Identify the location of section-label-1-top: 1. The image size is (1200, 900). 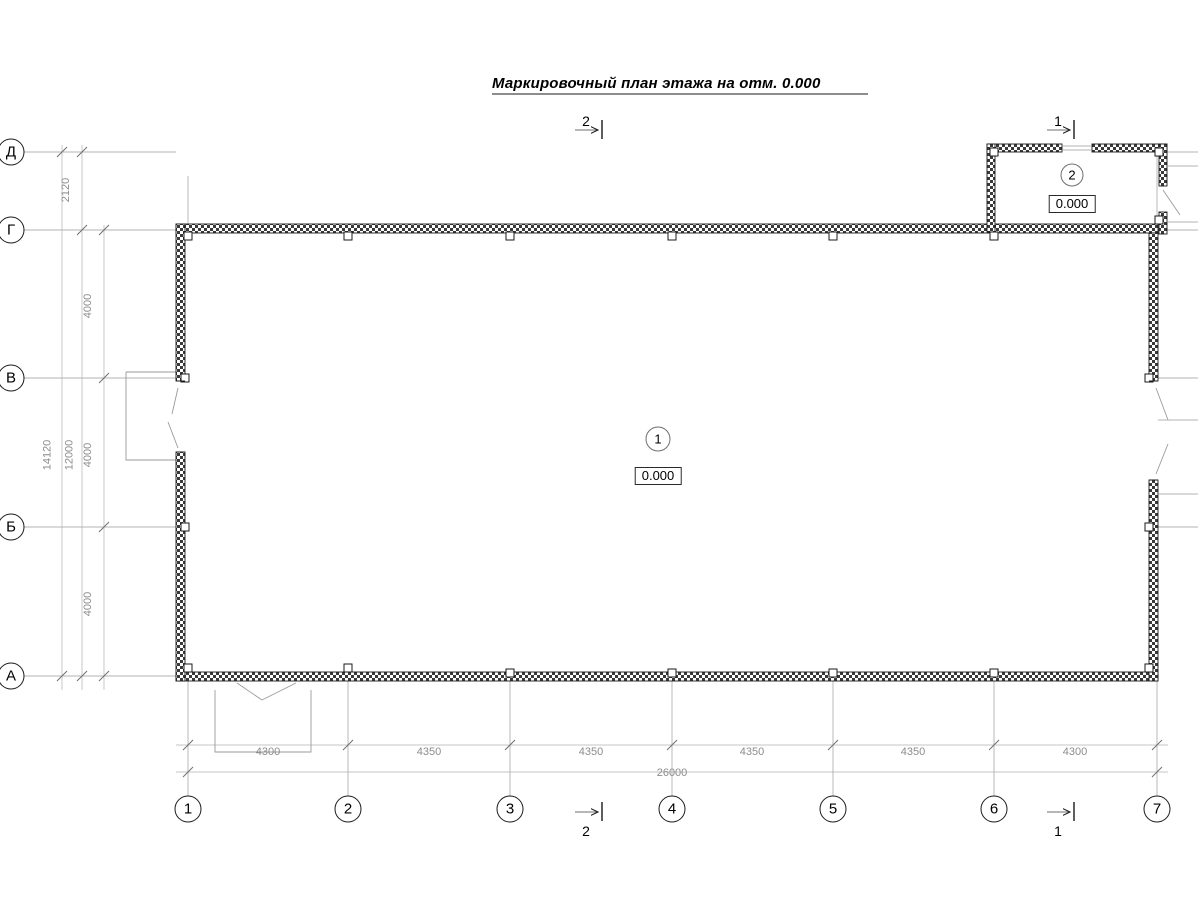
(1058, 121).